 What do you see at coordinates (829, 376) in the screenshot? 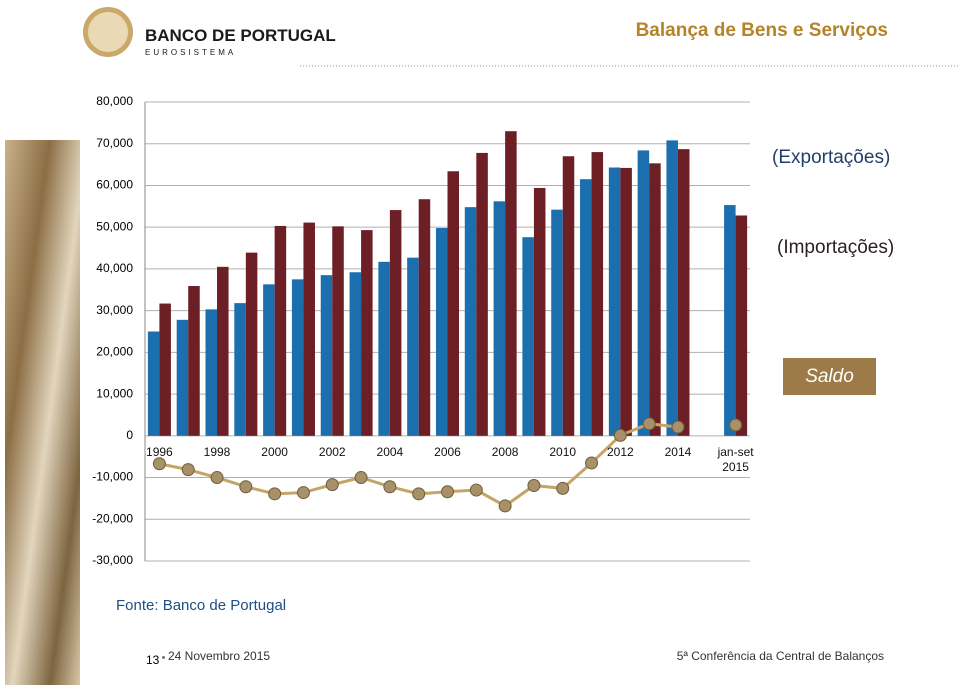
I see `legend-saldo: Saldo` at bounding box center [829, 376].